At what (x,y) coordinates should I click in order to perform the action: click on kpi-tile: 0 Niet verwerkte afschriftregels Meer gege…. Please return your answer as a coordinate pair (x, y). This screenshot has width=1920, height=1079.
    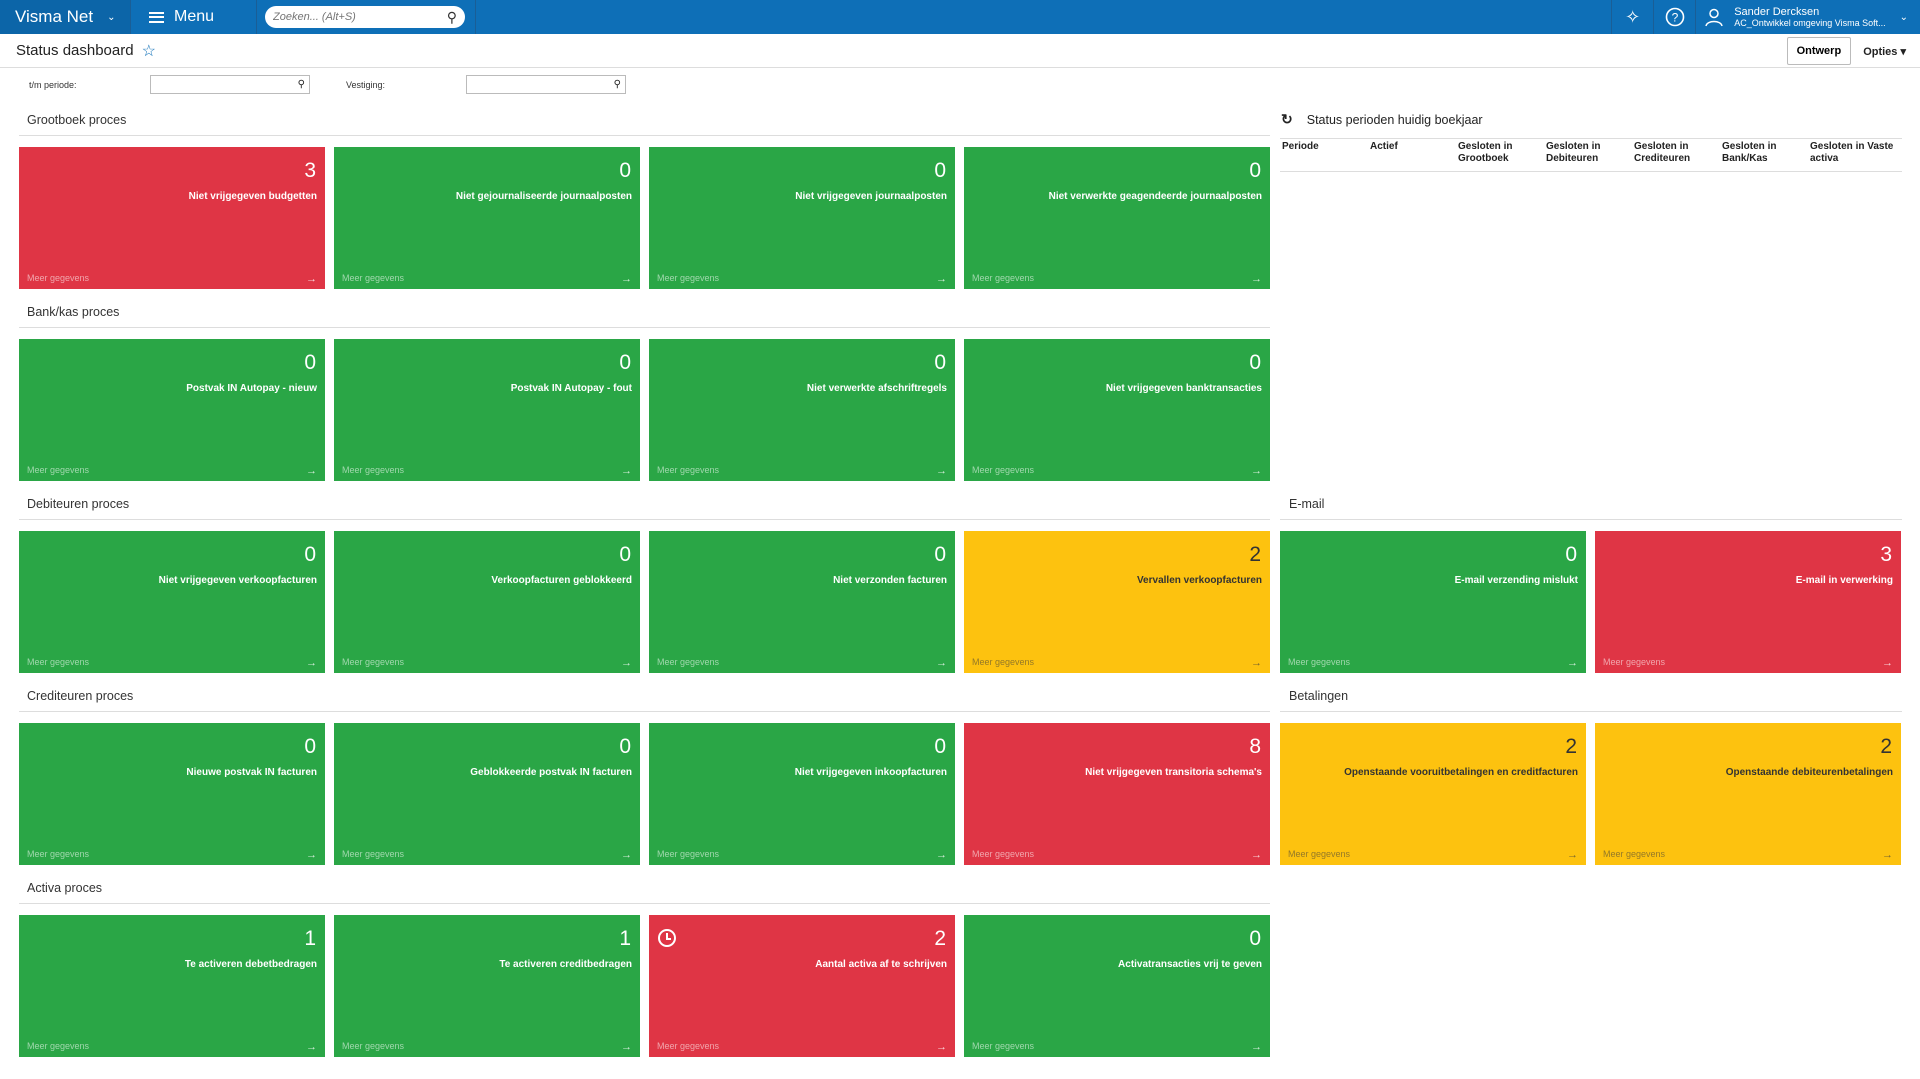
    Looking at the image, I should click on (802, 410).